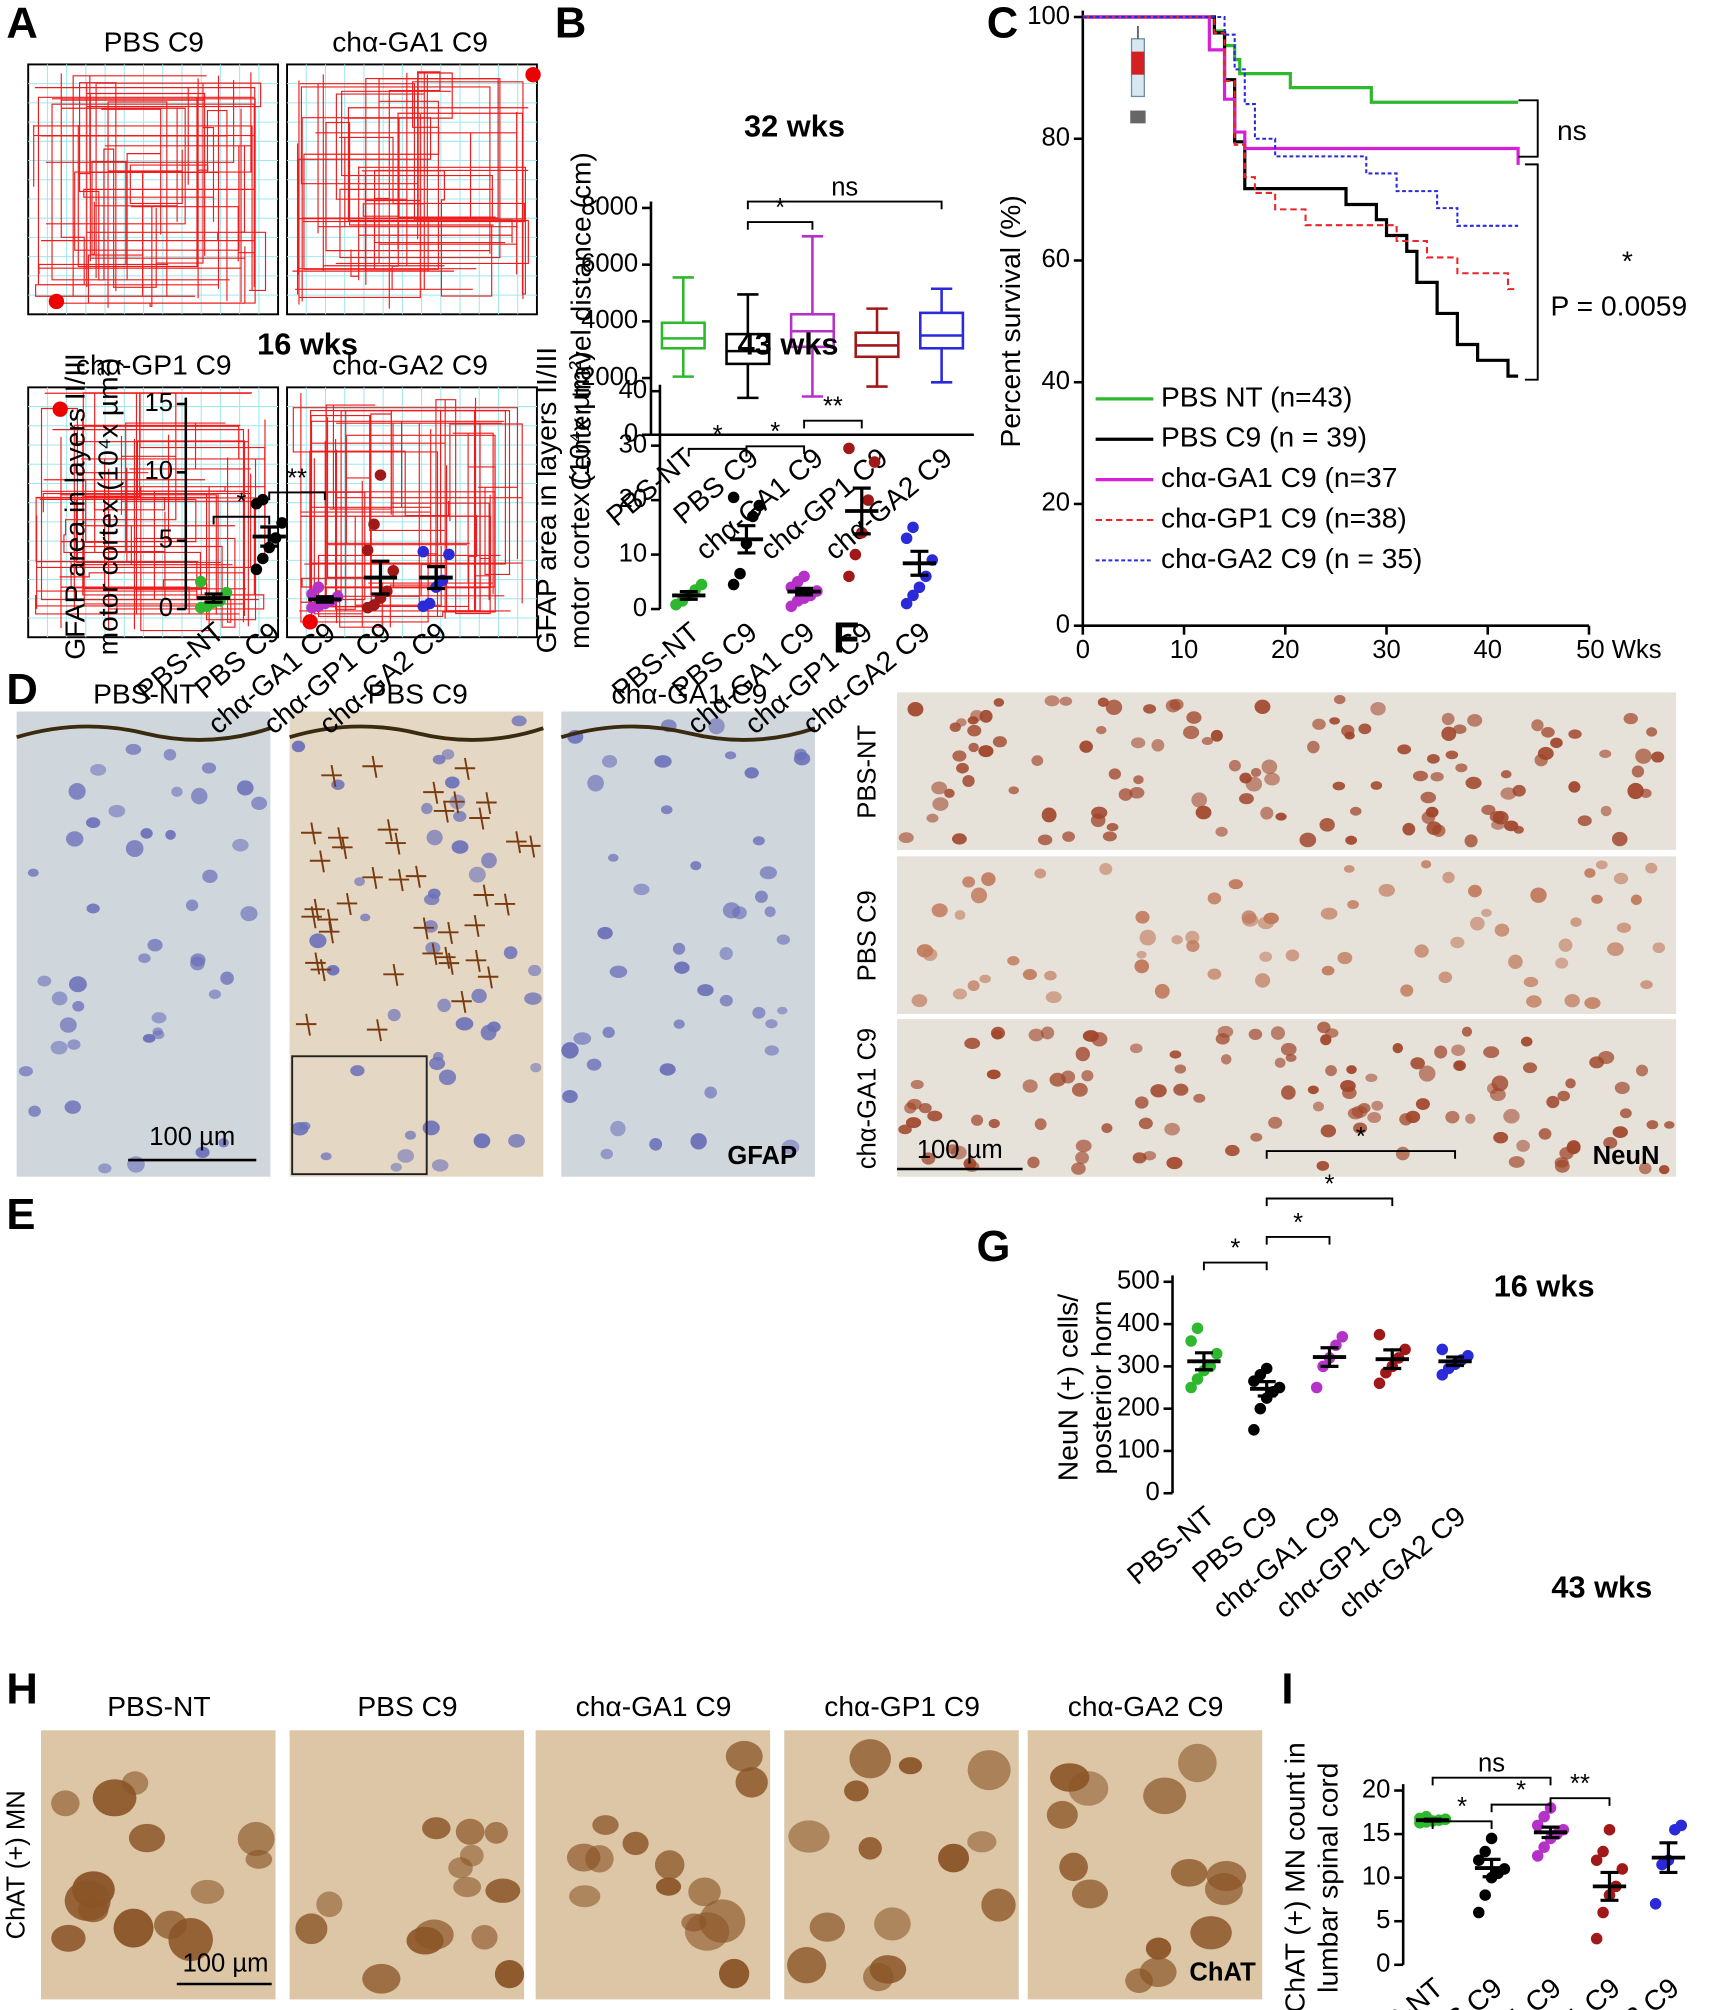 Image resolution: width=1712 pixels, height=2010 pixels. What do you see at coordinates (1138, 1365) in the screenshot?
I see `y-tick-label: 300` at bounding box center [1138, 1365].